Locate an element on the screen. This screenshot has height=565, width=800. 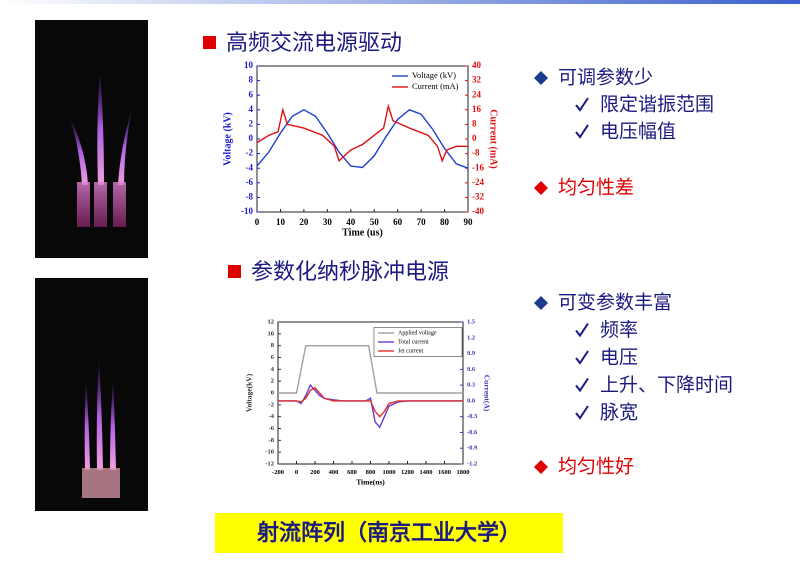
bullet-text: 可变参数丰富 is located at coordinates (615, 303).